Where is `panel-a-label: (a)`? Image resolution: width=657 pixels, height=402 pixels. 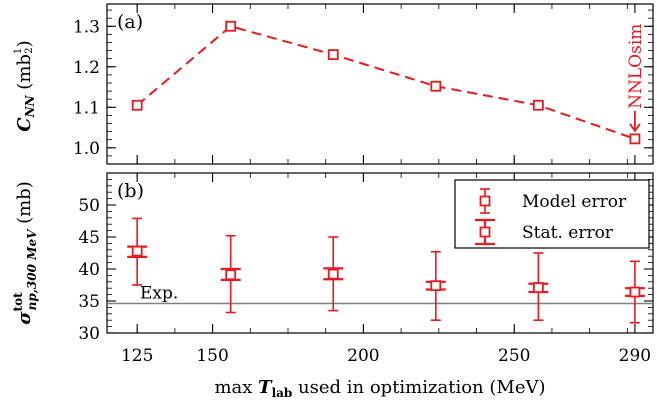 panel-a-label: (a) is located at coordinates (130, 22).